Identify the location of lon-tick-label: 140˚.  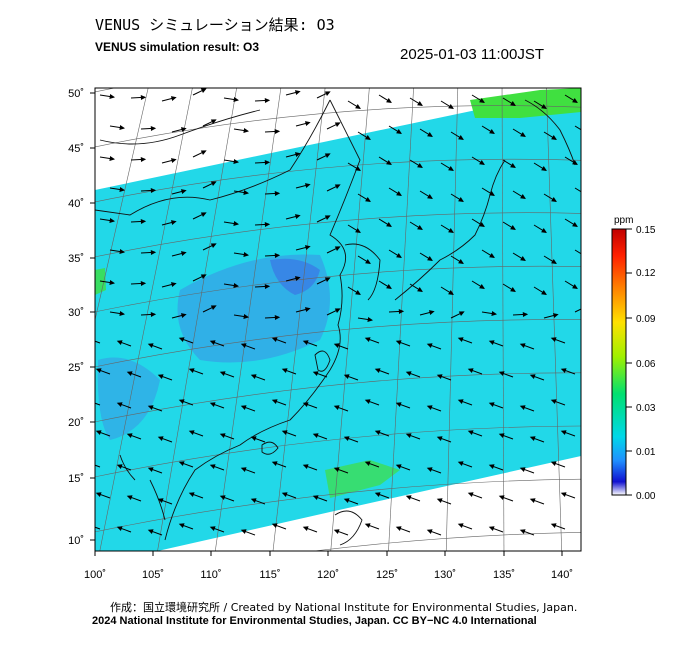
(562, 575).